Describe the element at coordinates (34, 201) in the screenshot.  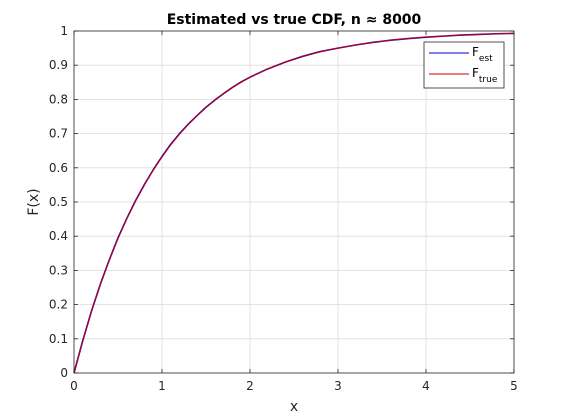
I see `y-axis-label: F(x)` at that location.